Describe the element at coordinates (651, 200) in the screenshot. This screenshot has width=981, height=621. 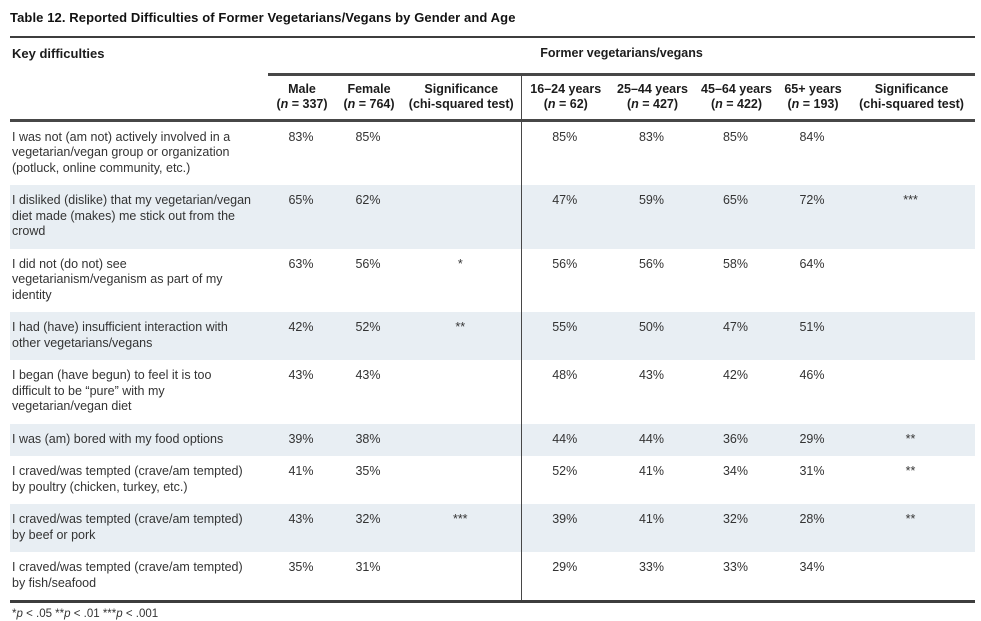
I see `cell-25-44: 59%` at that location.